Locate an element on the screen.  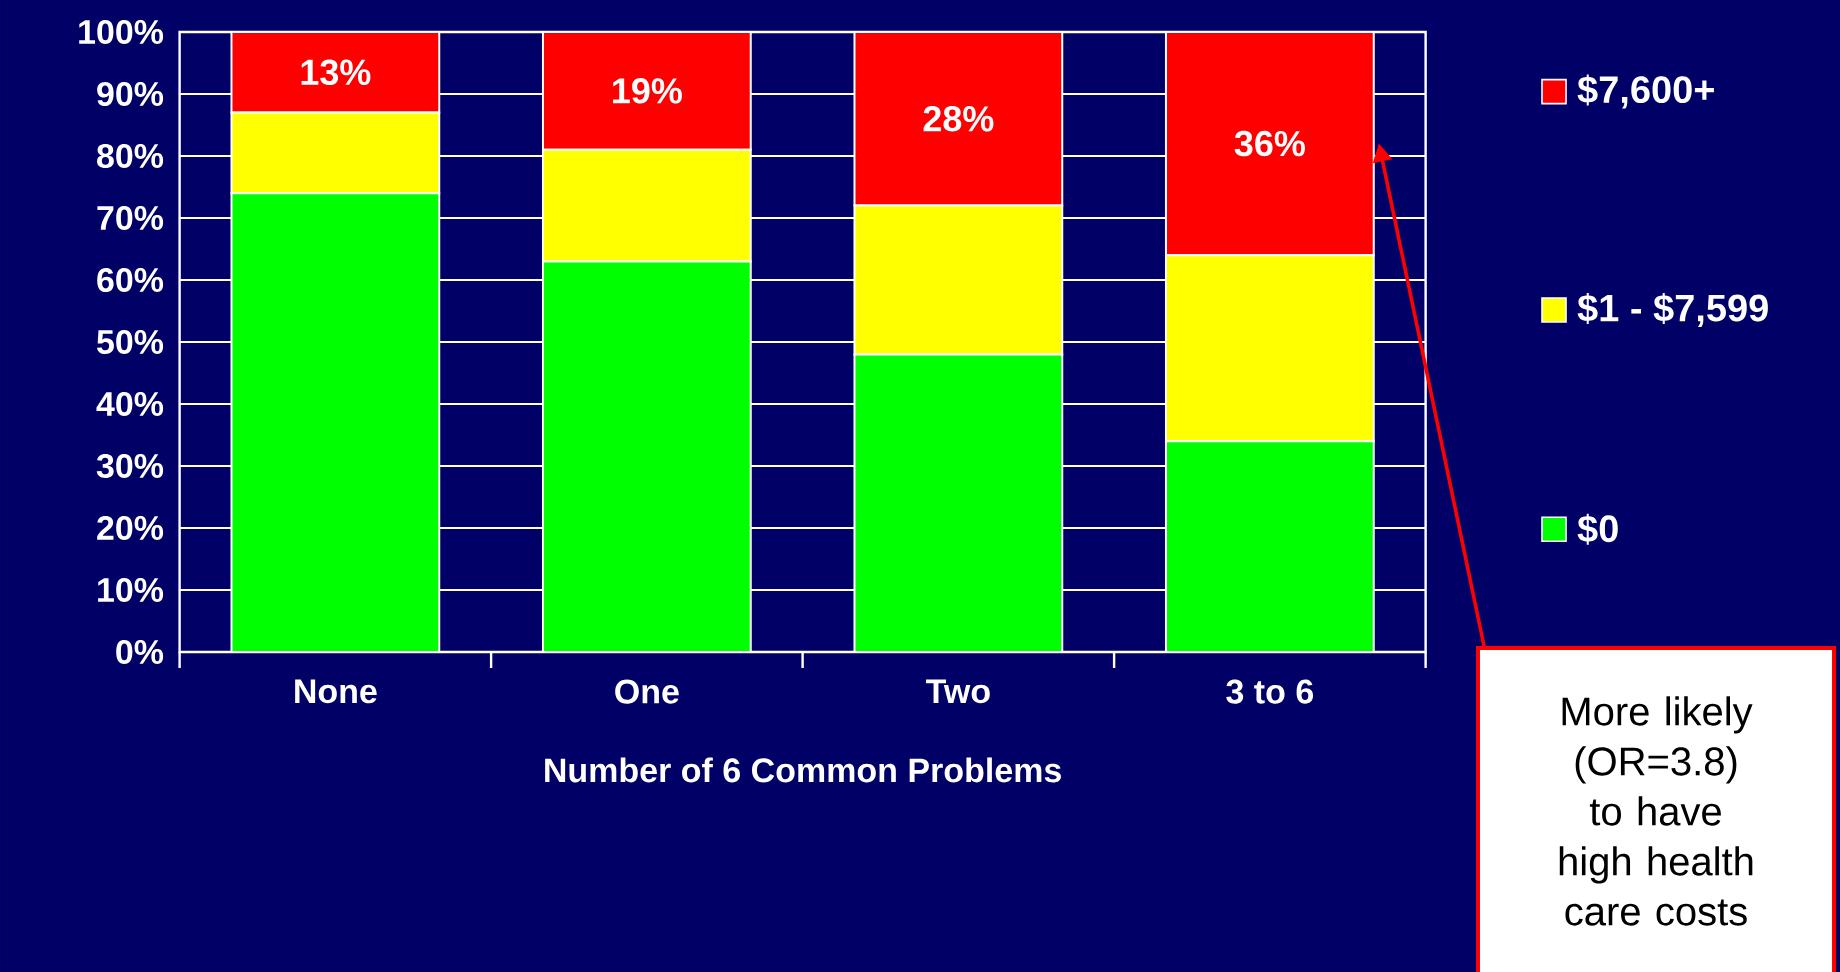
y-tick-label: 100% is located at coordinates (121, 32).